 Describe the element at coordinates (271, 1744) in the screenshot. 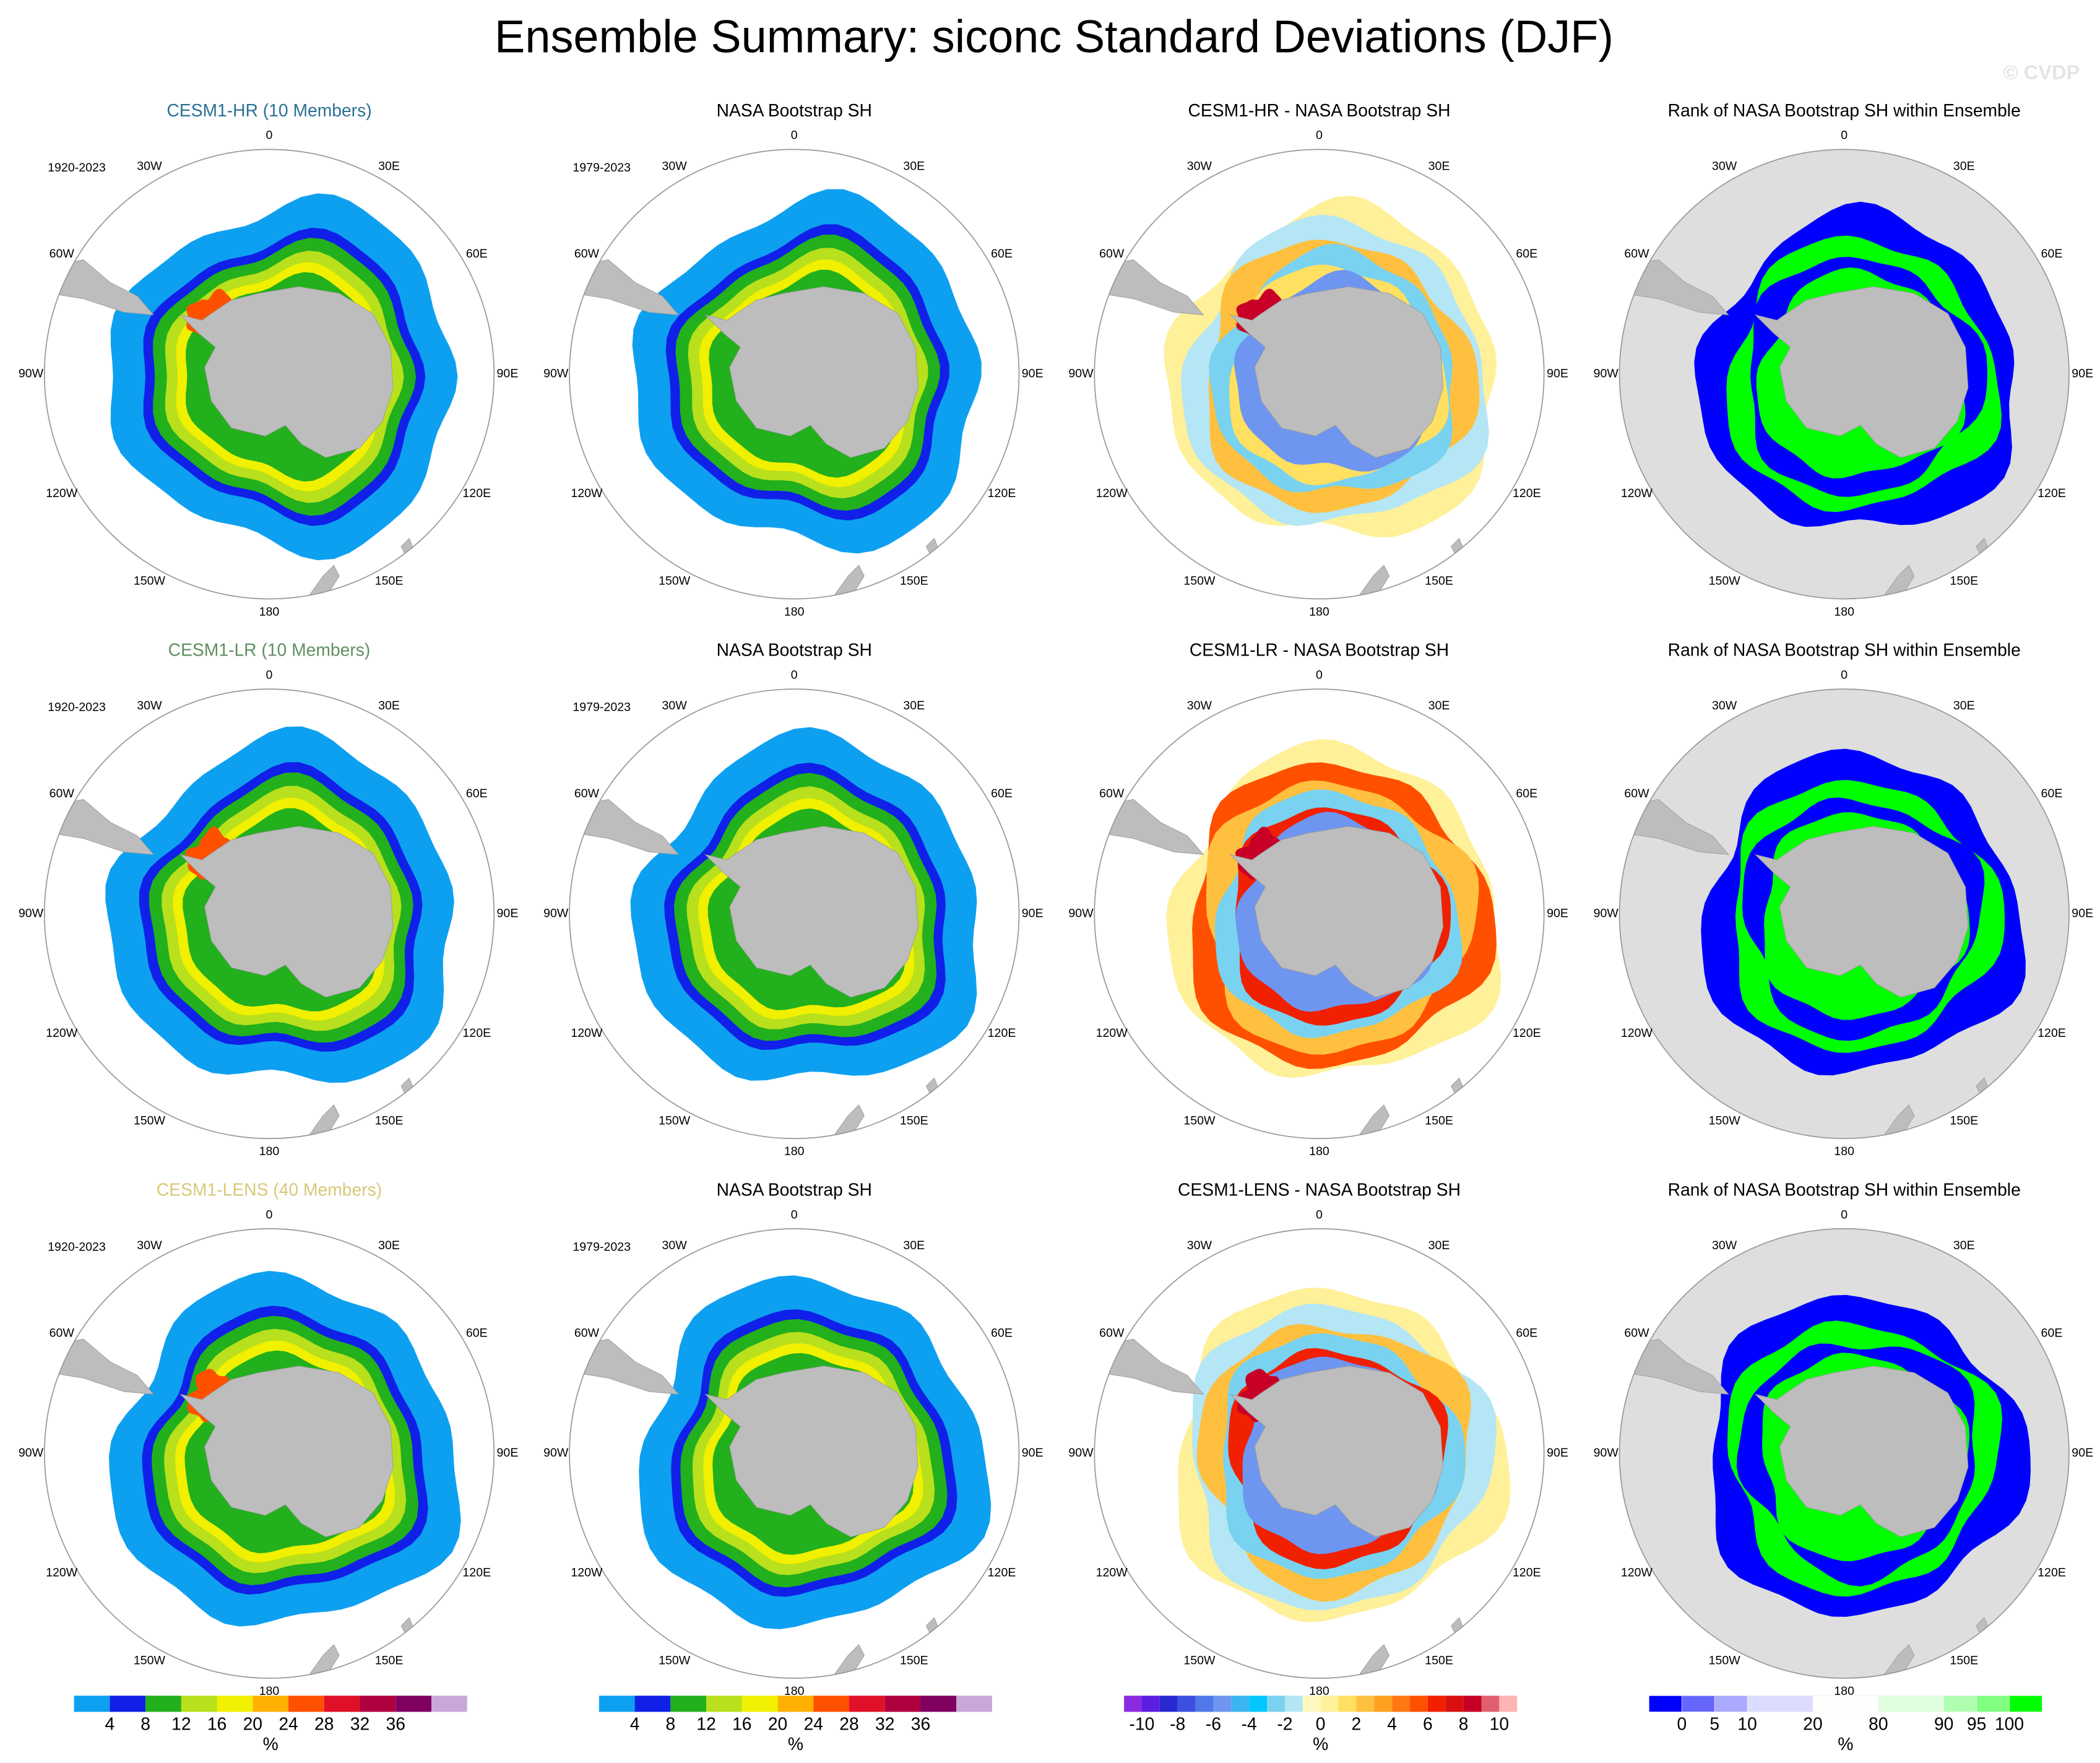

I see `colorbar-unit: %` at that location.